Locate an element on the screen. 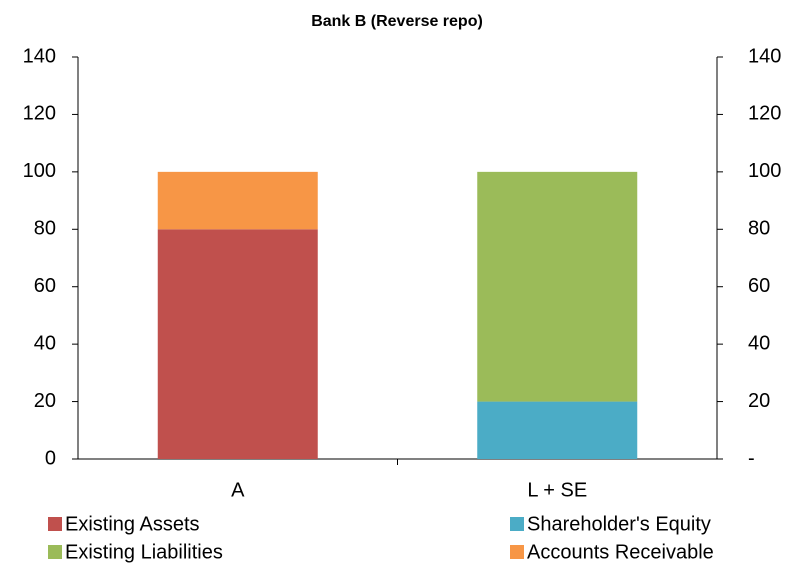 The image size is (795, 572). y-tick-label: 60 is located at coordinates (45, 286).